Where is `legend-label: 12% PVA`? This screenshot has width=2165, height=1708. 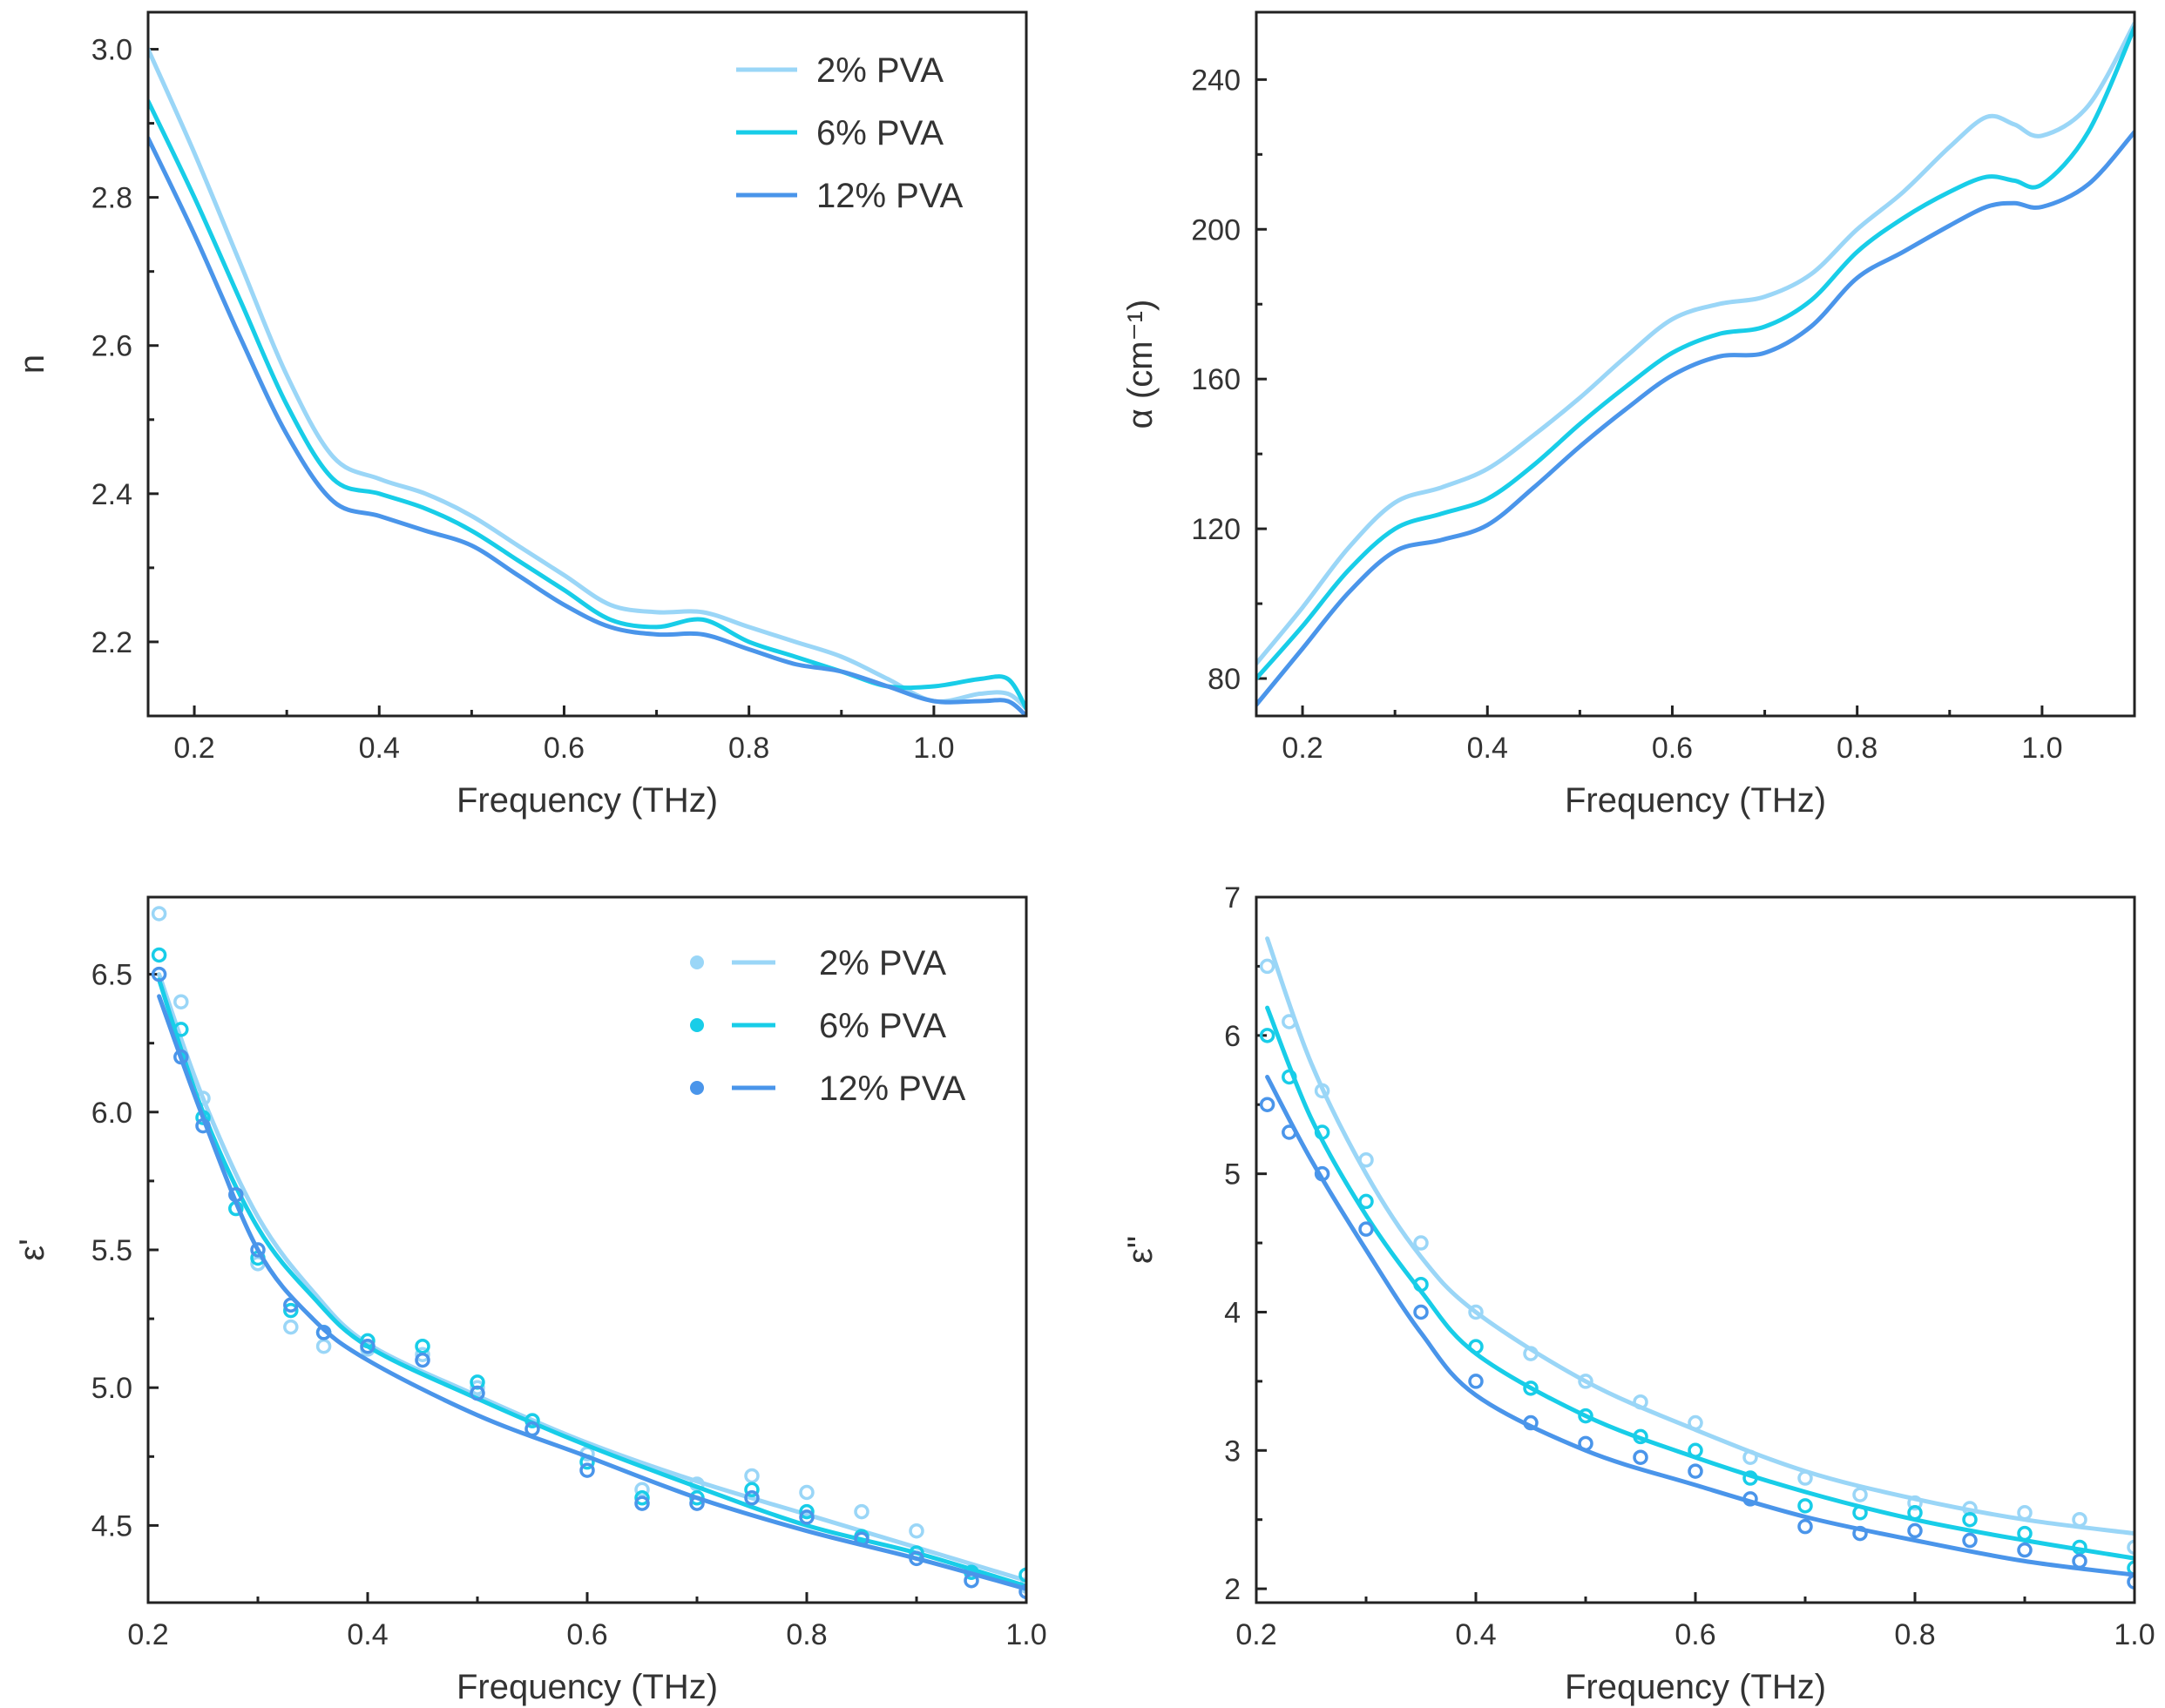
legend-label: 12% PVA is located at coordinates (890, 196).